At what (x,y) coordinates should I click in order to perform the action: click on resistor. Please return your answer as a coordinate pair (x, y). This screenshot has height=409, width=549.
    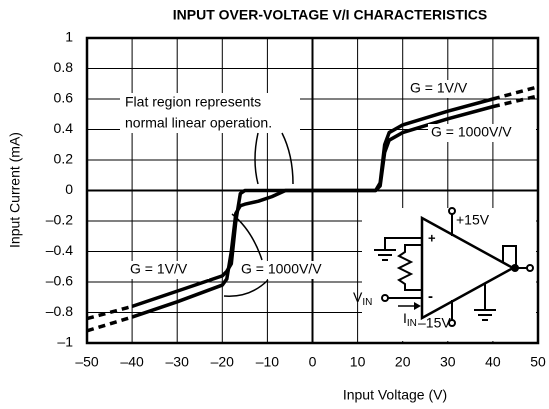
    Looking at the image, I should click on (409, 267).